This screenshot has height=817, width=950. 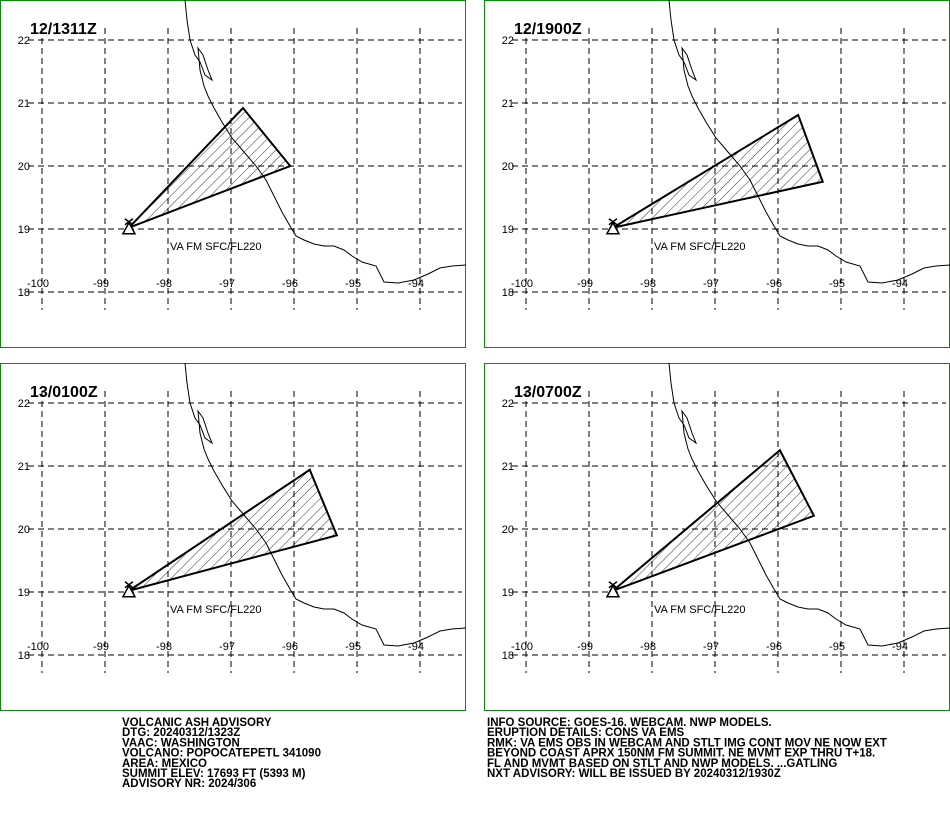 What do you see at coordinates (548, 392) in the screenshot?
I see `panel-time: 13/0700Z` at bounding box center [548, 392].